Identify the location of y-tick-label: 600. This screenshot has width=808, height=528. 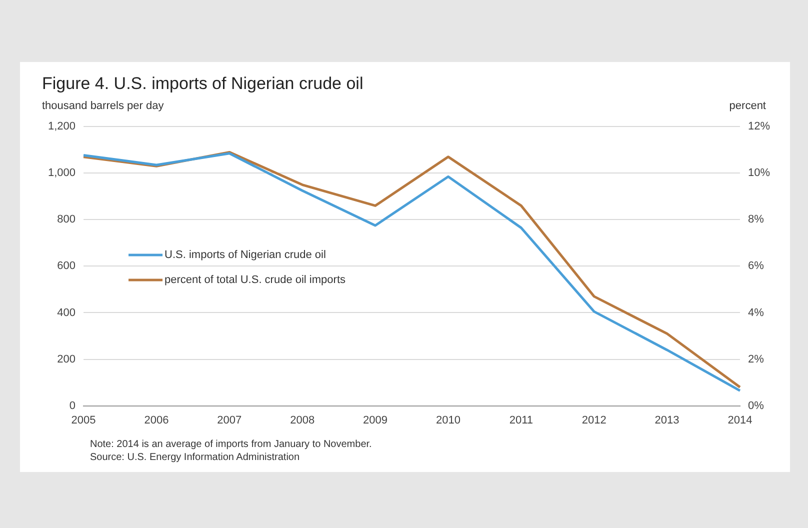
(66, 266).